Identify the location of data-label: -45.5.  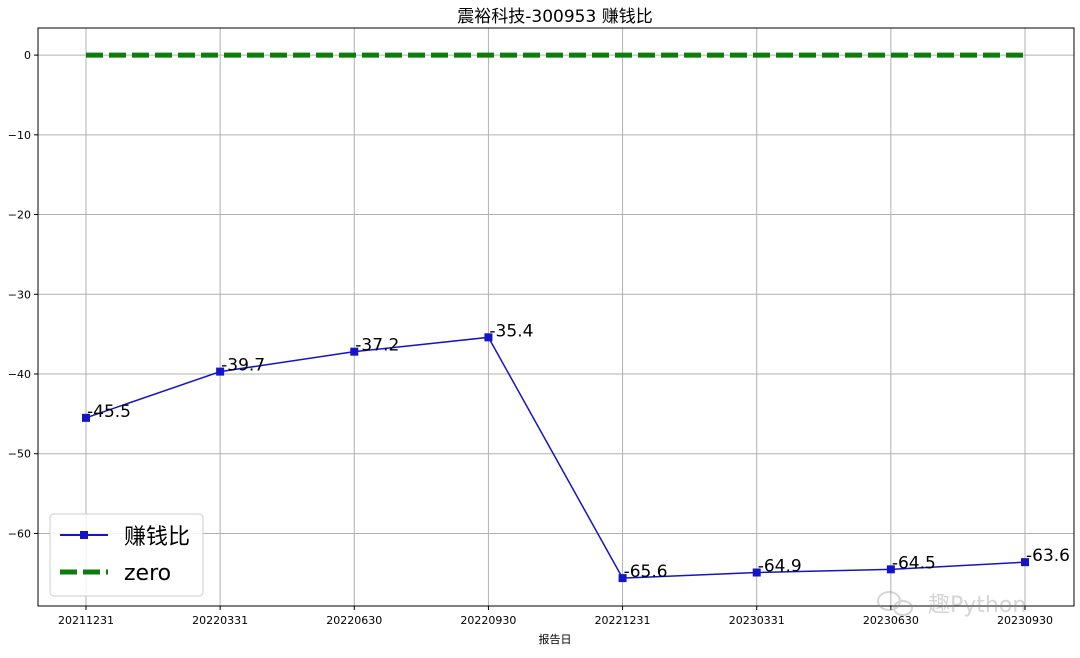
(109, 412).